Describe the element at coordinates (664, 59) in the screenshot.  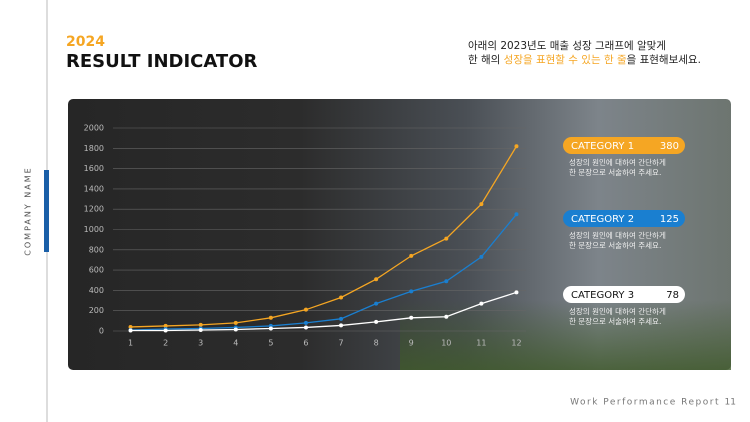
I see `description-segment: 을 표현해보세요.` at that location.